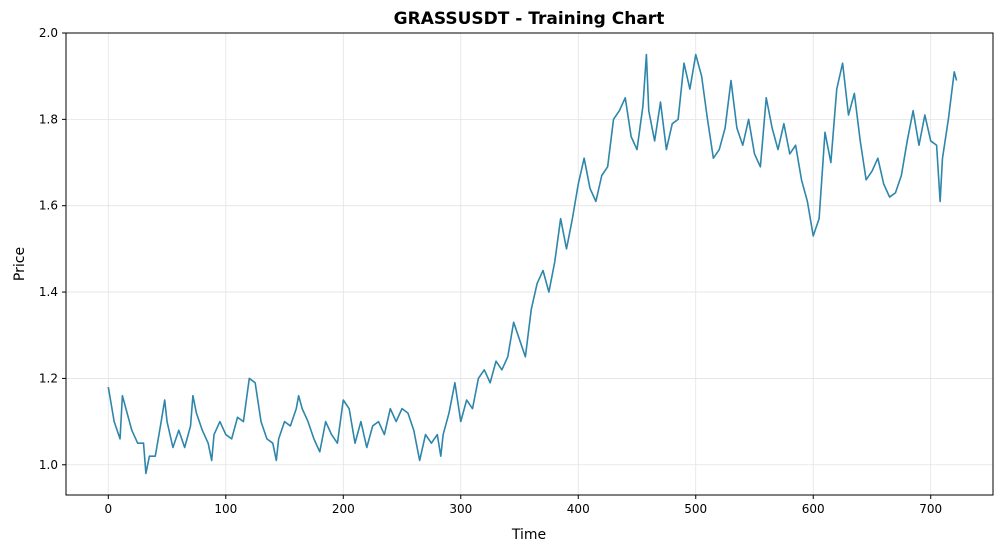  Describe the element at coordinates (48, 292) in the screenshot. I see `y-tick-label: 1.4` at that location.